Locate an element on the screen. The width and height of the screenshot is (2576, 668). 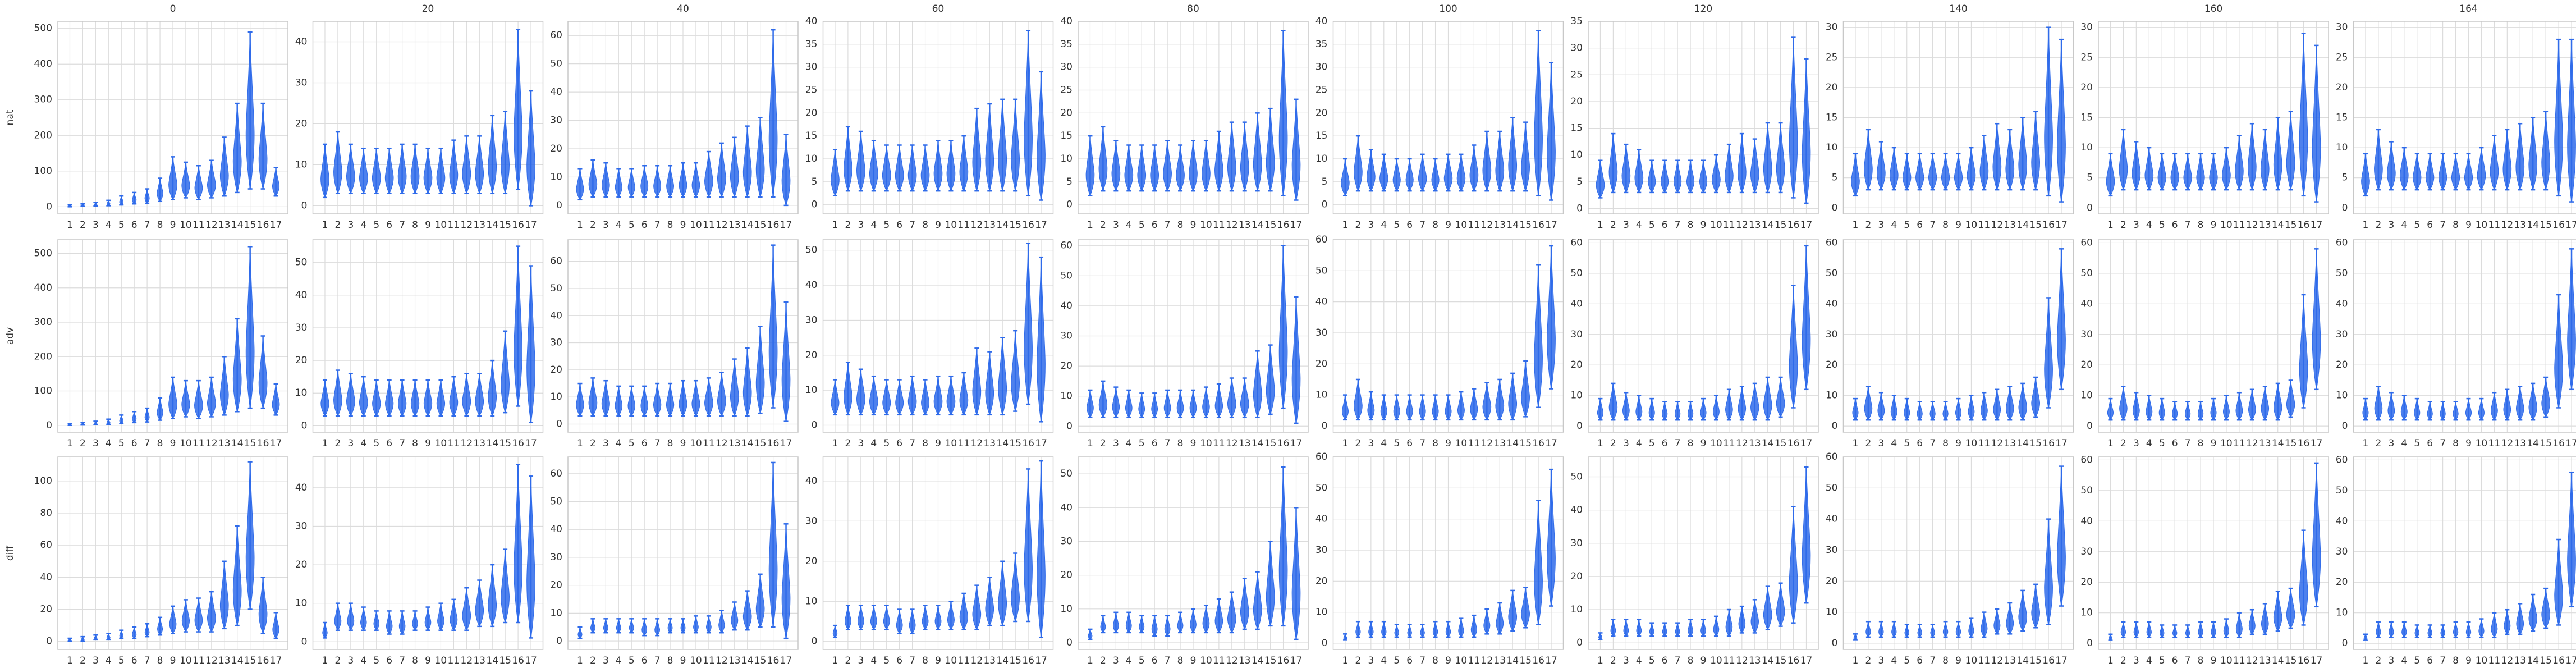
row-label: adv is located at coordinates (10, 336).